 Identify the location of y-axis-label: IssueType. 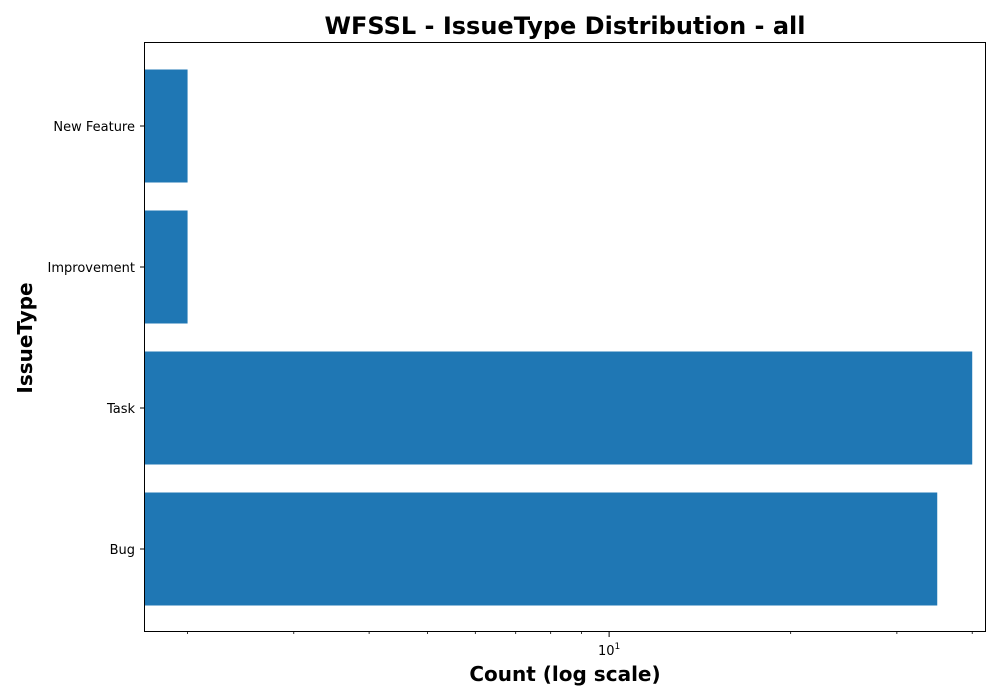
(25, 337).